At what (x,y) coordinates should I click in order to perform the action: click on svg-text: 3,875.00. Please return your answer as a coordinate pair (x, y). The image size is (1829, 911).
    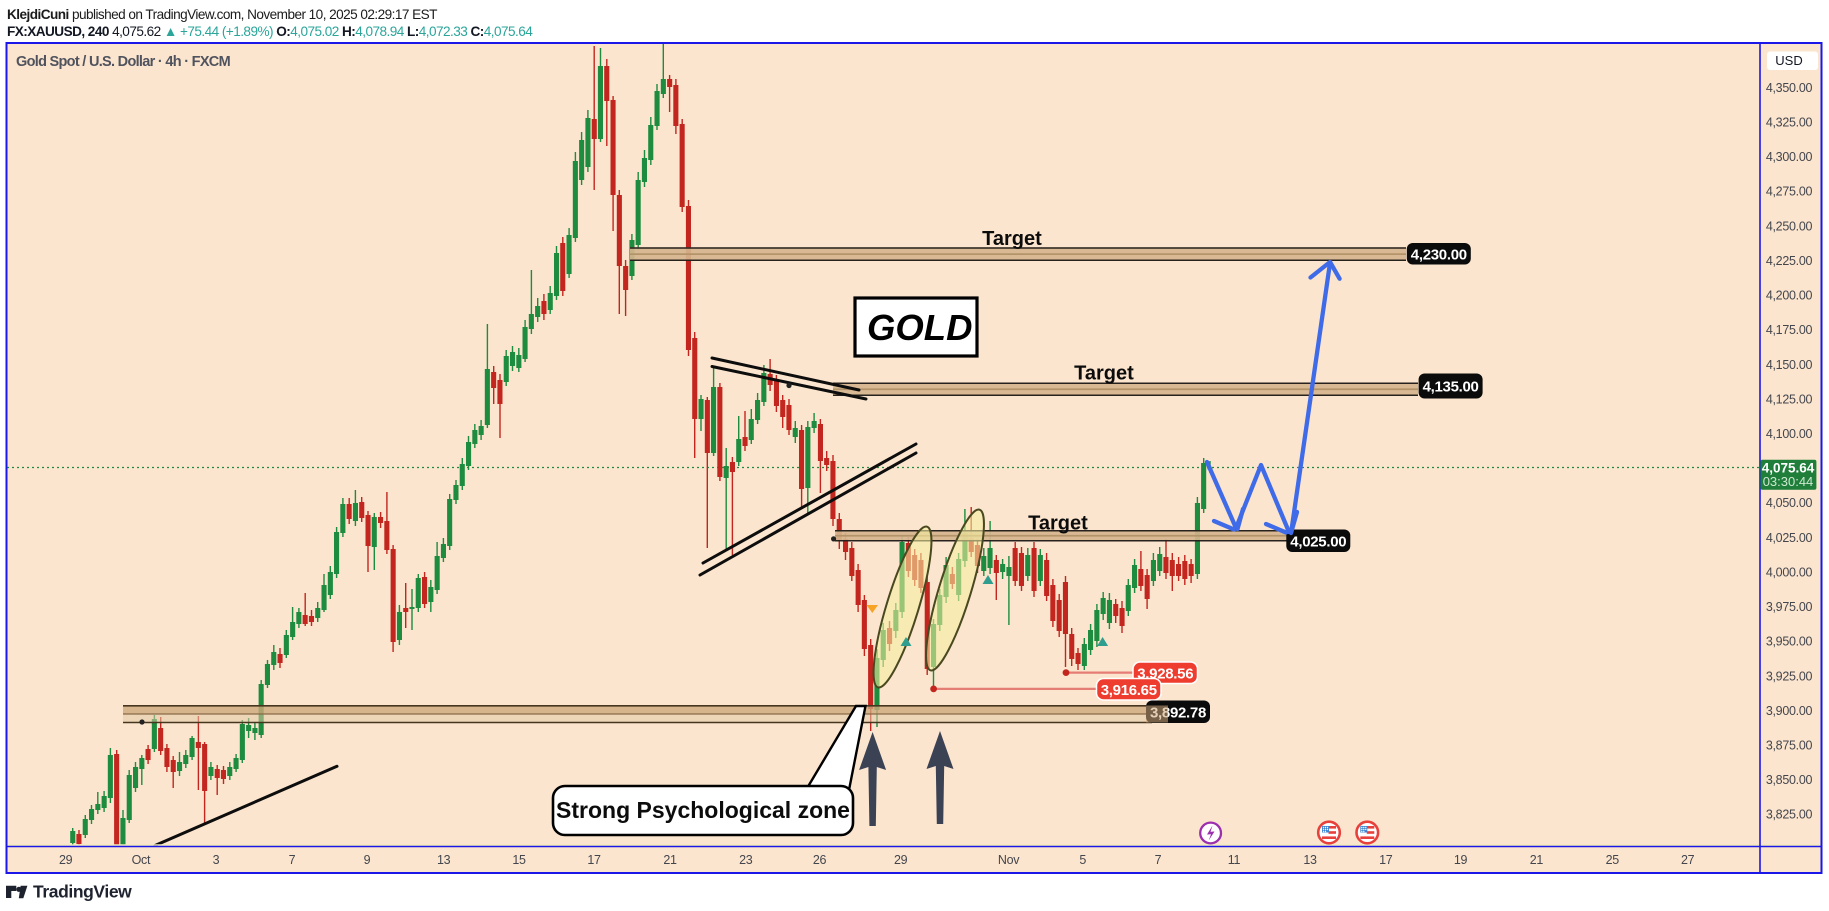
    Looking at the image, I should click on (1789, 746).